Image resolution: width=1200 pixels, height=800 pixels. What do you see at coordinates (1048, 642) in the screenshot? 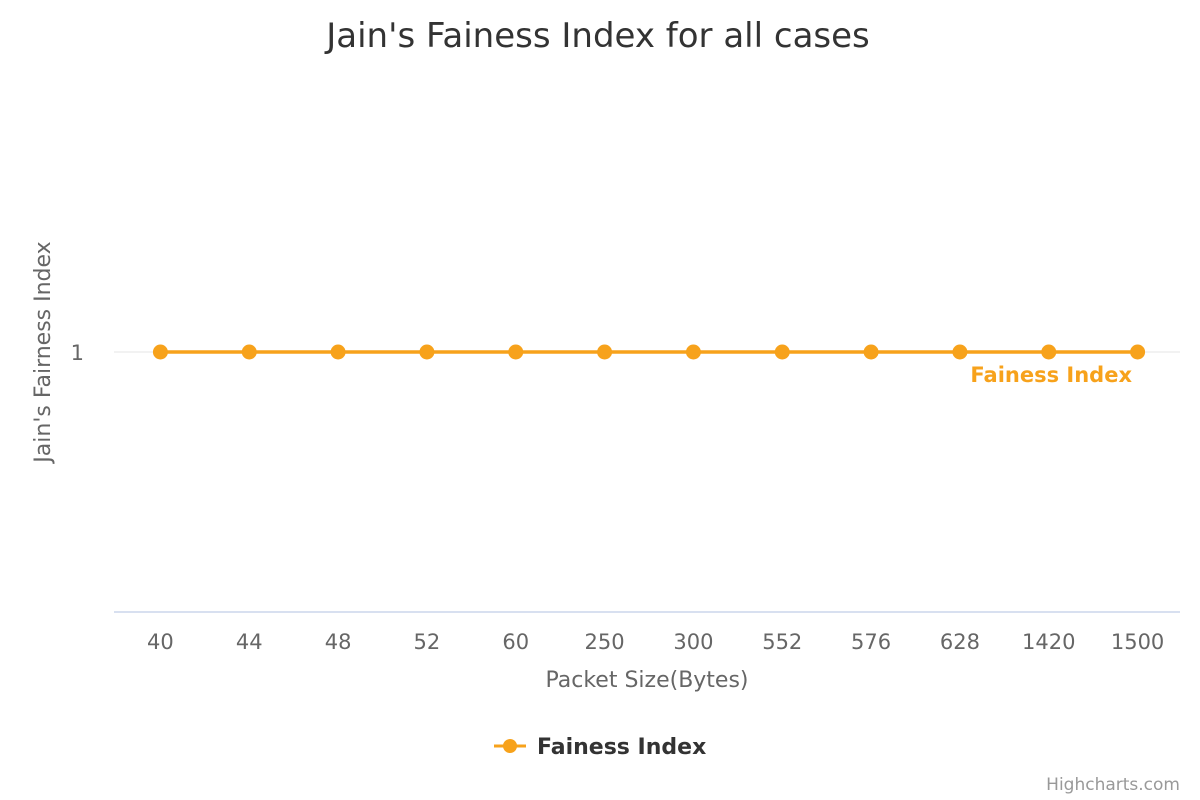
I see `x-tick-label: 1420` at bounding box center [1048, 642].